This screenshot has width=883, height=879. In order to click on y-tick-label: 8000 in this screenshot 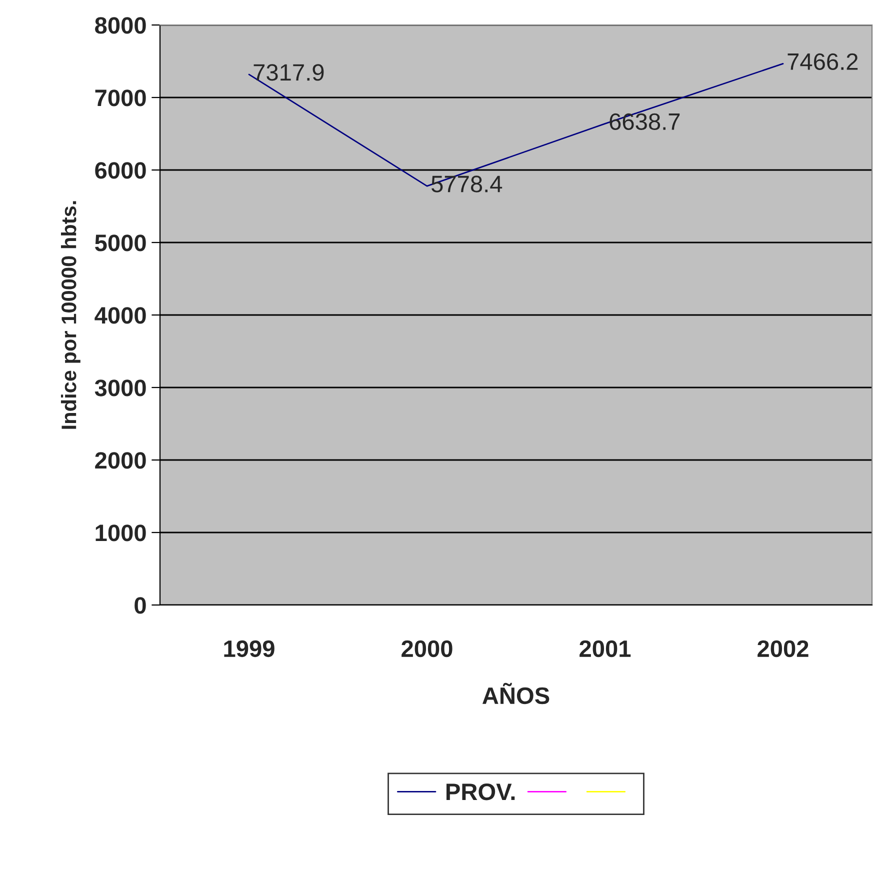, I will do `click(120, 25)`.